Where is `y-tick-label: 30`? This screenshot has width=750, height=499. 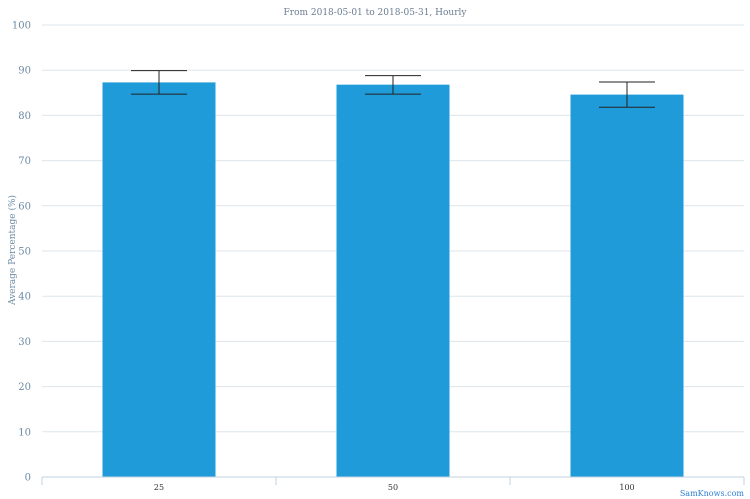 y-tick-label: 30 is located at coordinates (24, 342).